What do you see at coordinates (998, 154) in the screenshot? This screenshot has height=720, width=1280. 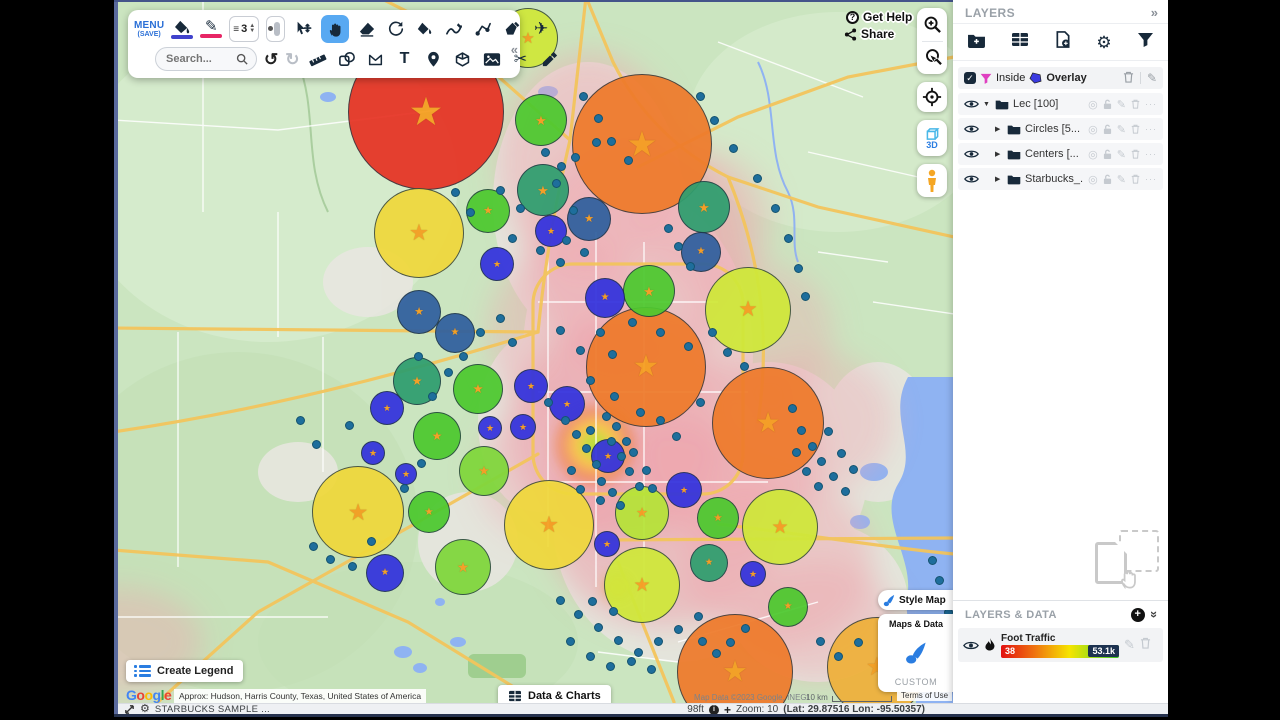 I see `expand-caret-icon: ▶` at bounding box center [998, 154].